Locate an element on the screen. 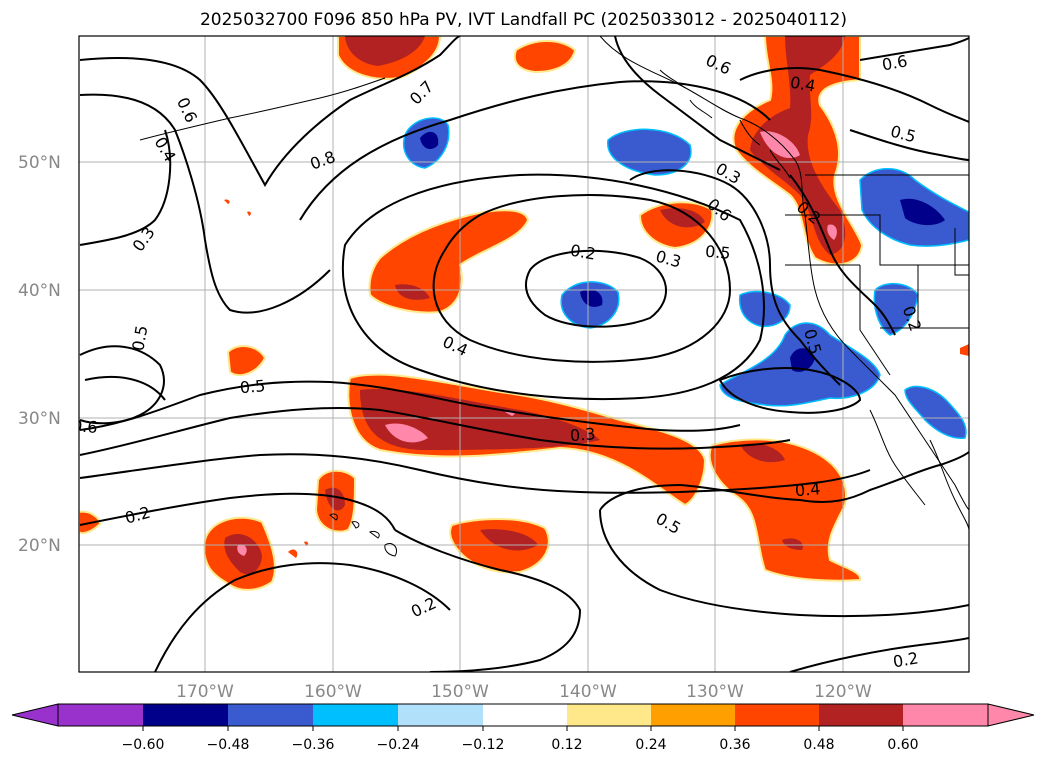 Image resolution: width=1047 pixels, height=765 pixels. colorbar-tick-label: −0.12 is located at coordinates (483, 745).